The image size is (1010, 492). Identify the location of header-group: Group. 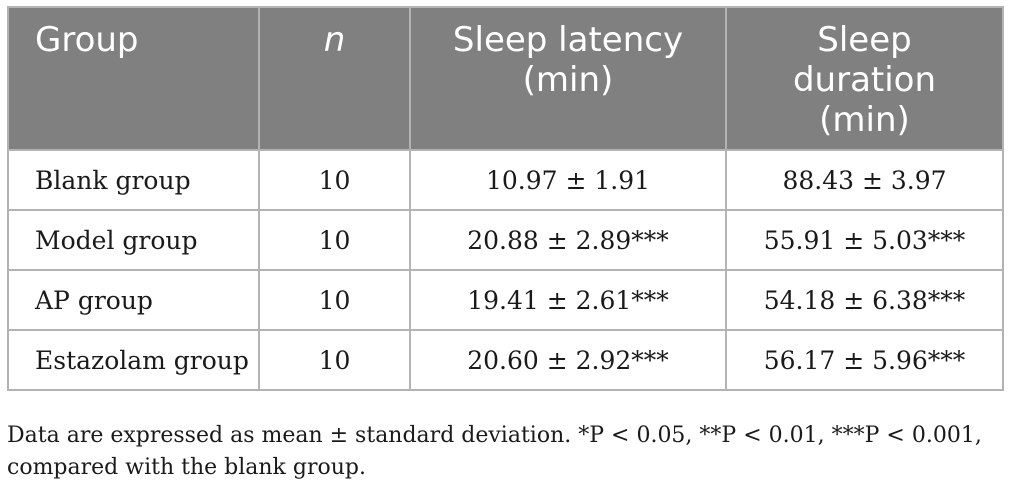
(133, 78).